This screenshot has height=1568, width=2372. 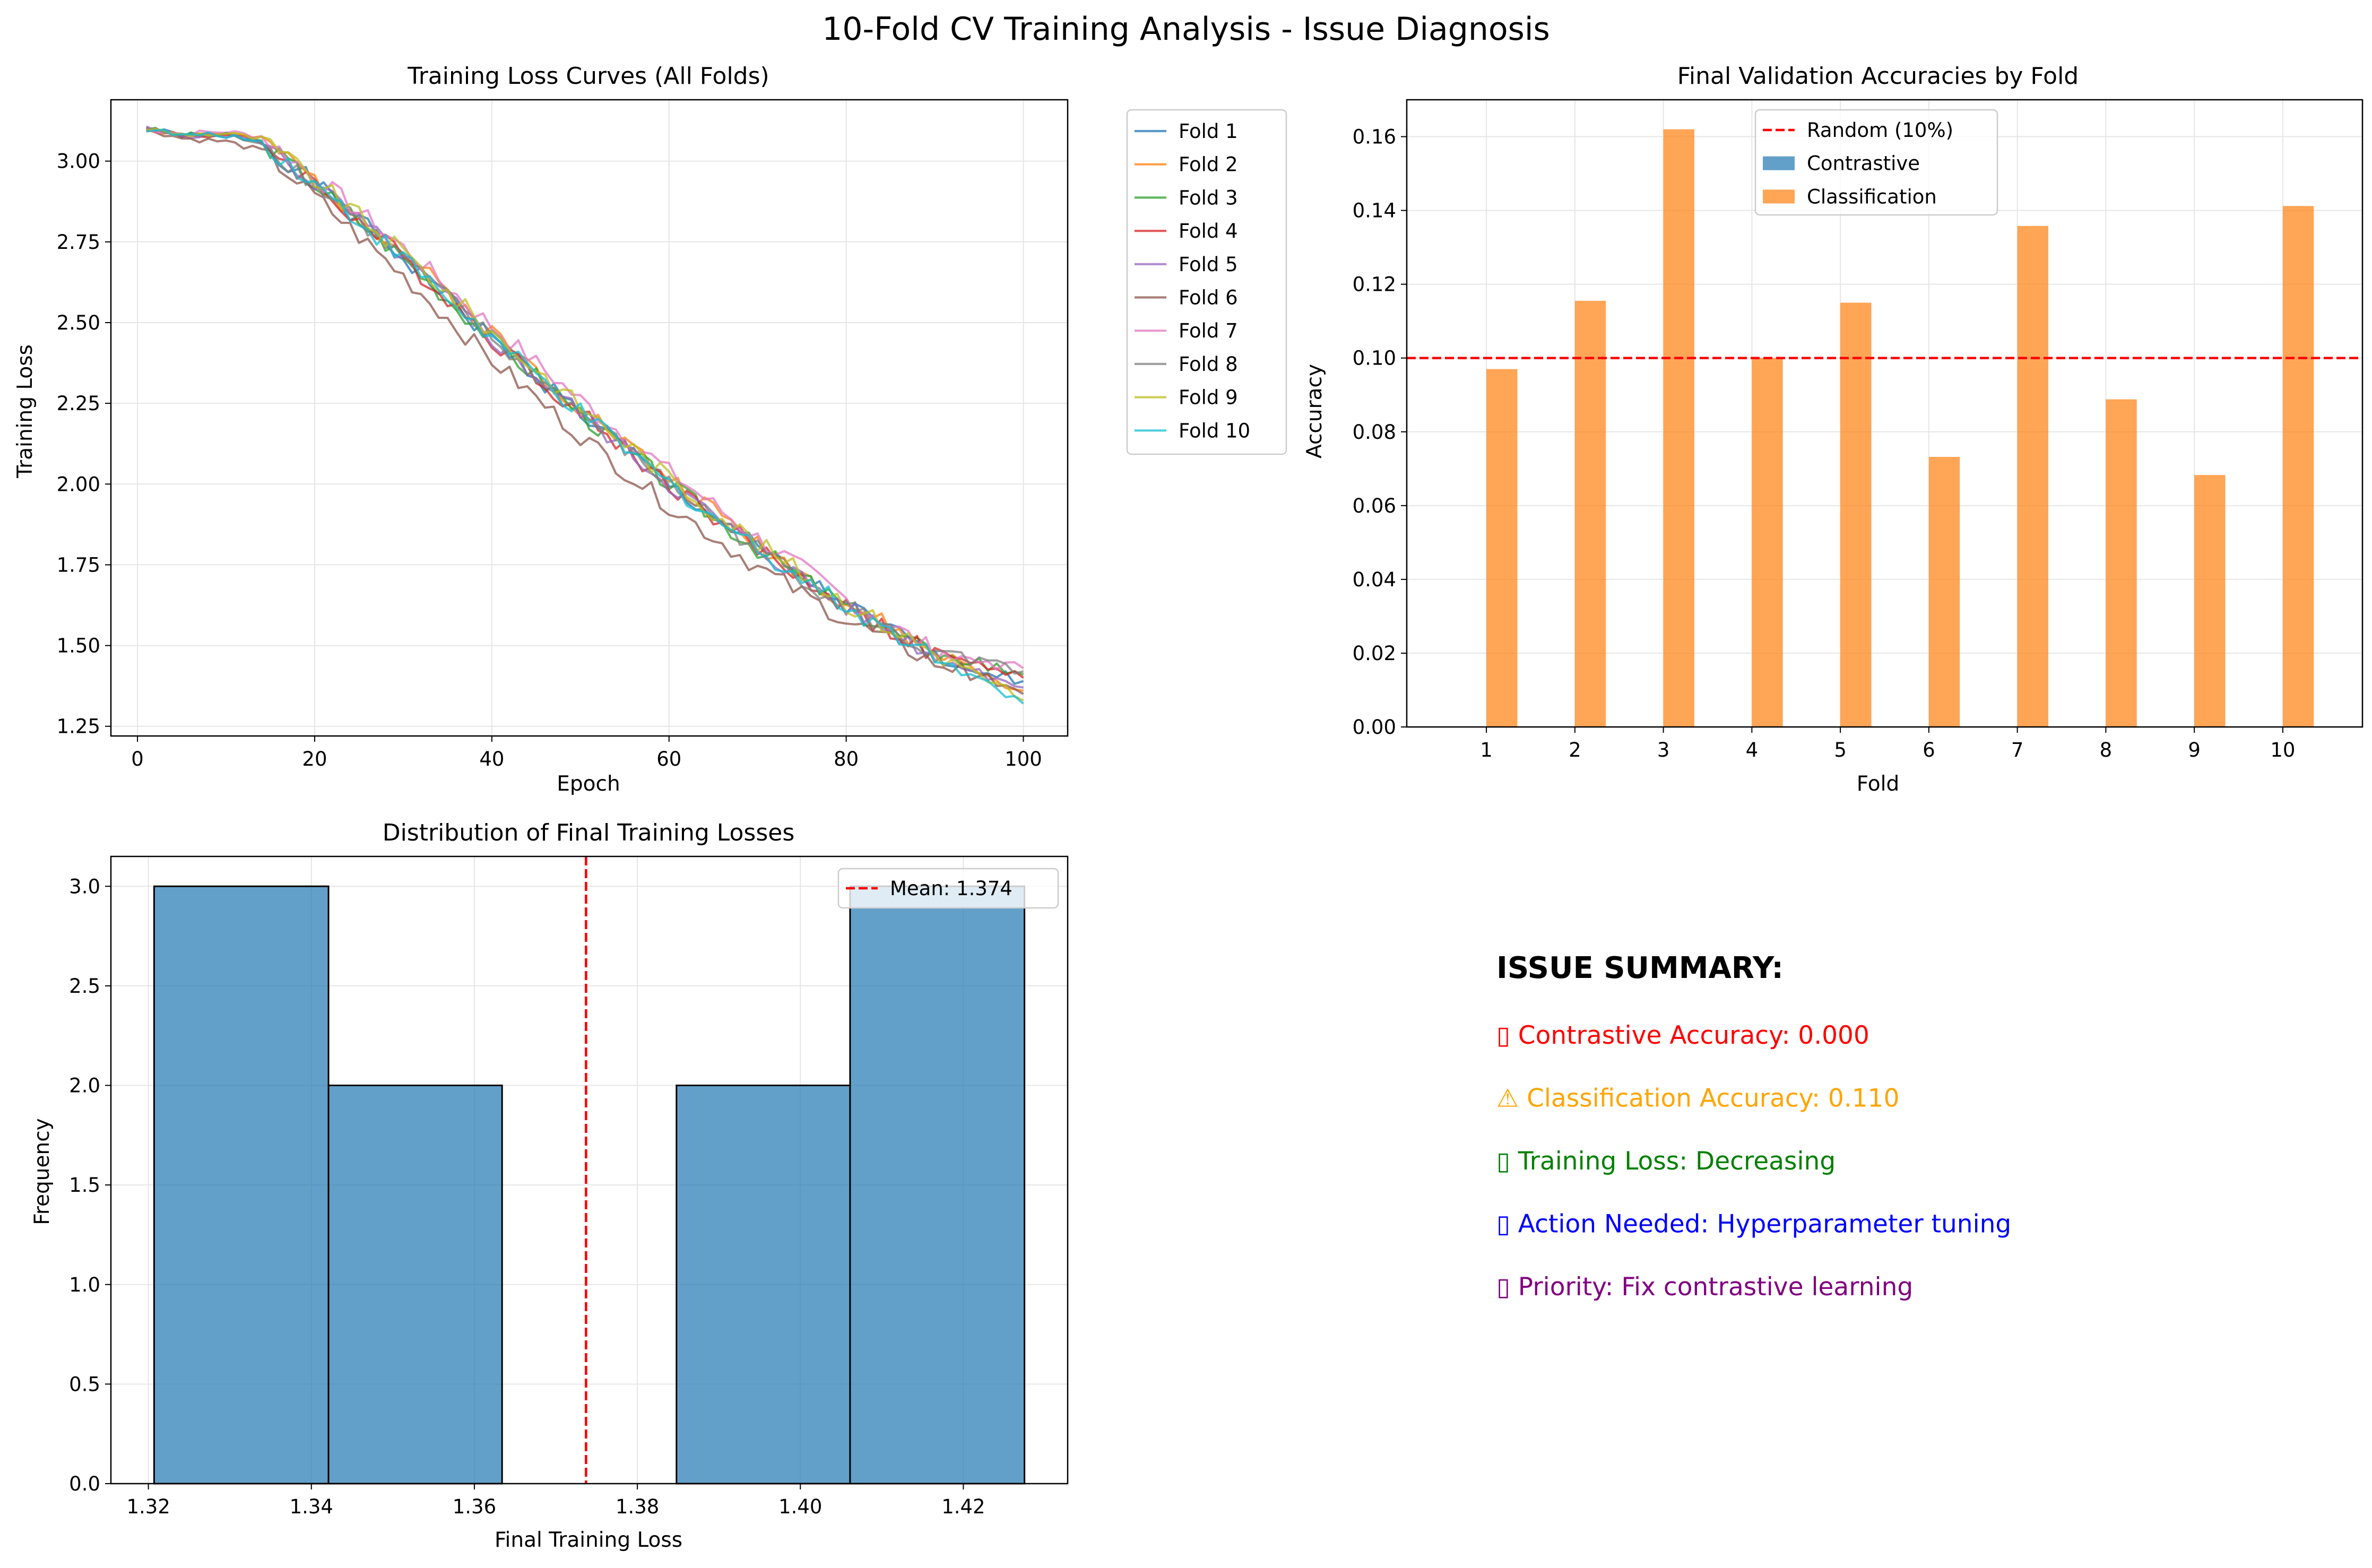 What do you see at coordinates (1208, 330) in the screenshot?
I see `legend-label-fold-7: Fold 7` at bounding box center [1208, 330].